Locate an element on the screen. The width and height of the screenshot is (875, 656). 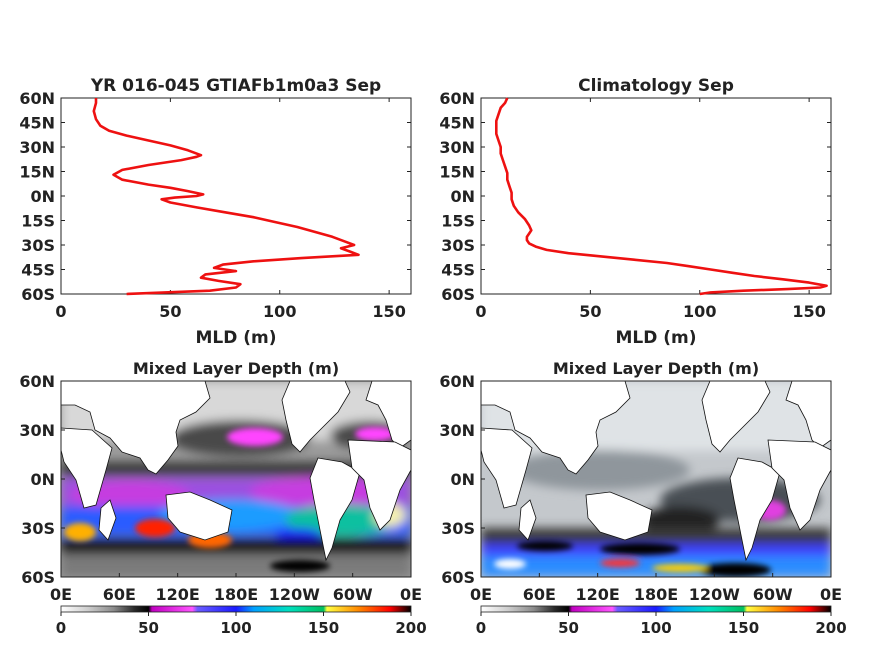
chart-title: Climatology Sep is located at coordinates (656, 86).